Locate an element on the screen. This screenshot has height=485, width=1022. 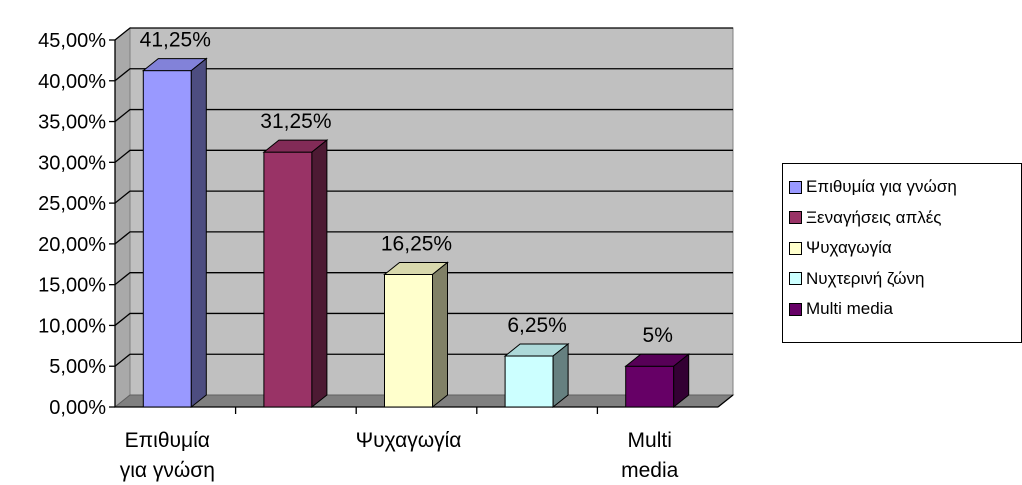
data-label: 31,25% is located at coordinates (295, 121).